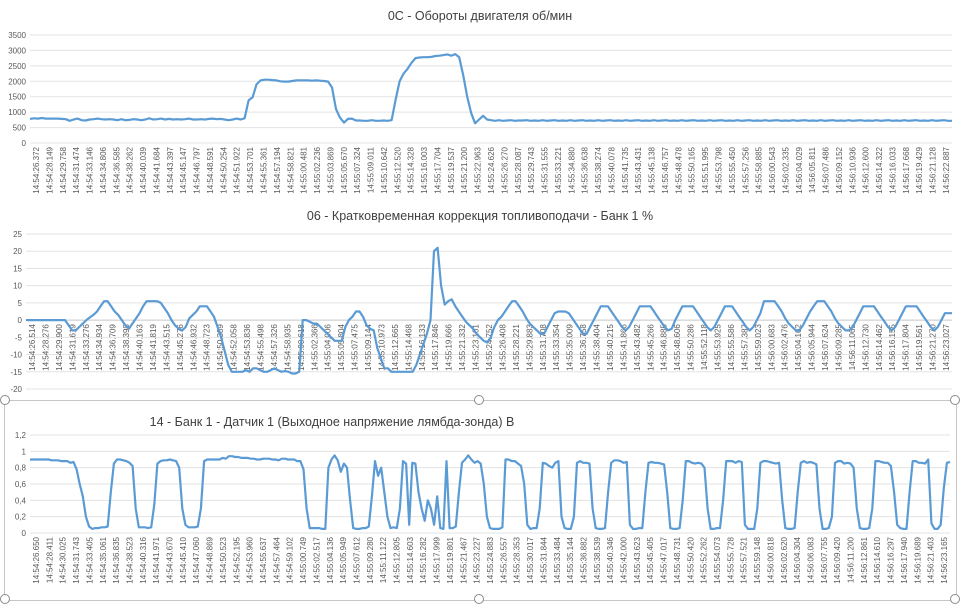 Image resolution: width=960 pixels, height=604 pixels. I want to click on x-tick-label: 14:54:55.498, so click(261, 347).